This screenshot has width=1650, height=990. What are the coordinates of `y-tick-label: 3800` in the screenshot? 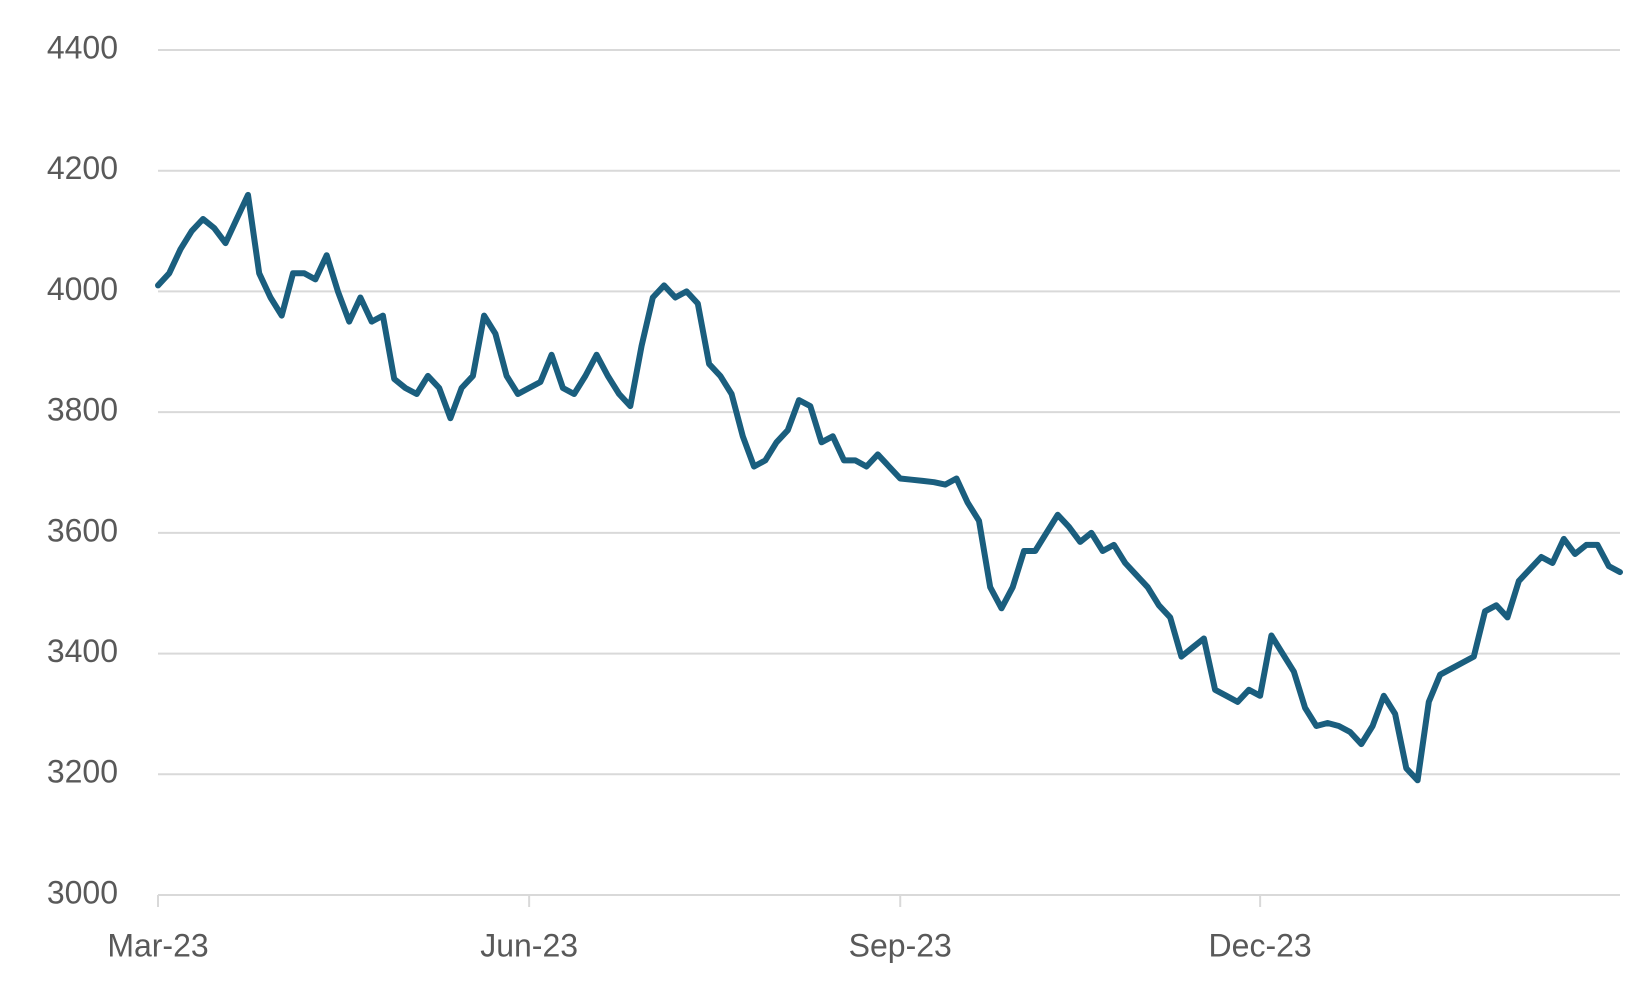 It's located at (82, 410).